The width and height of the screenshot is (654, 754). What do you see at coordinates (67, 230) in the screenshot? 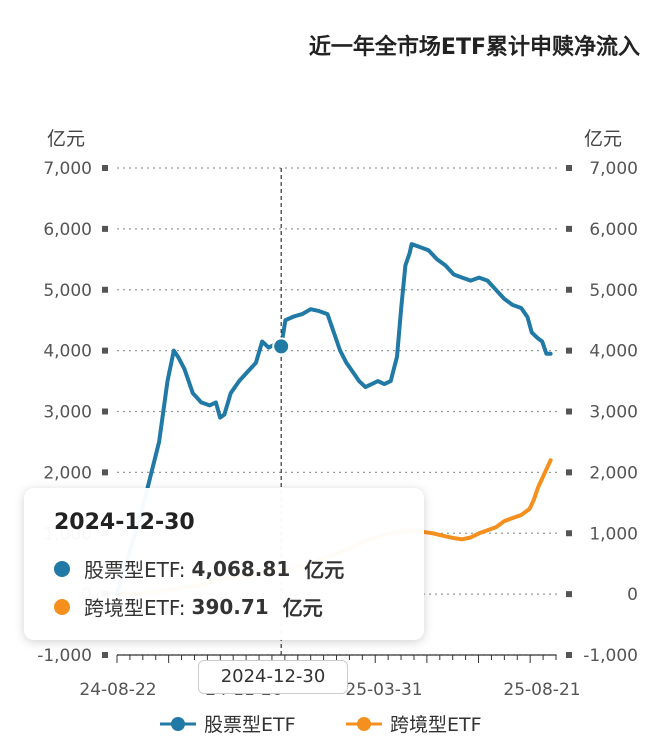
I see `y-tick-label-left: 6,000` at bounding box center [67, 230].